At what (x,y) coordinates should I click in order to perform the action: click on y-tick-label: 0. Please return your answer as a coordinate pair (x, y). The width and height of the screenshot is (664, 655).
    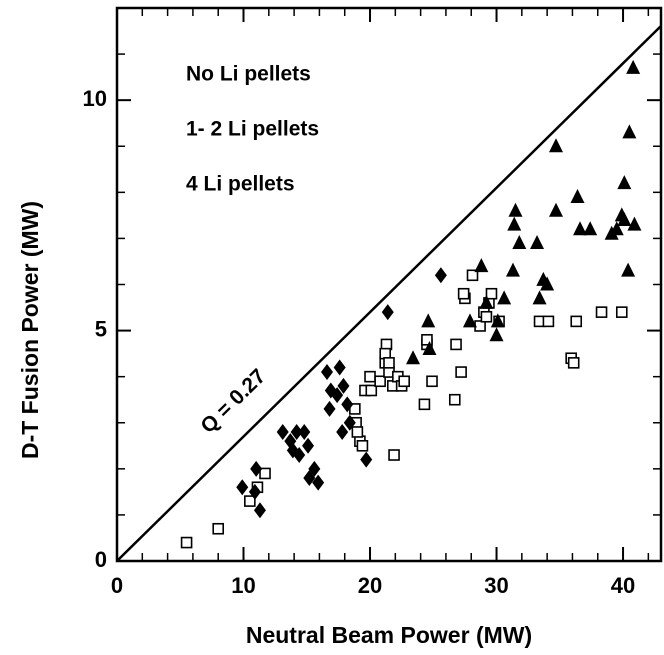
    Looking at the image, I should click on (101, 559).